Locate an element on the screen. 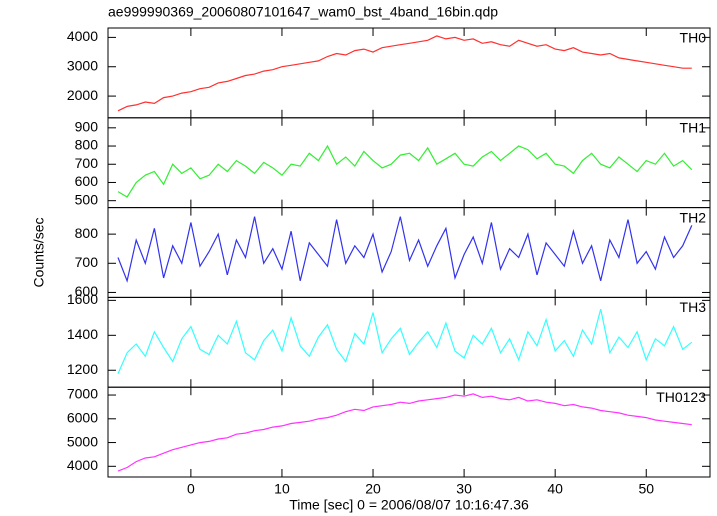 The width and height of the screenshot is (717, 516). y-axis-label: Counts/sec is located at coordinates (39, 252).